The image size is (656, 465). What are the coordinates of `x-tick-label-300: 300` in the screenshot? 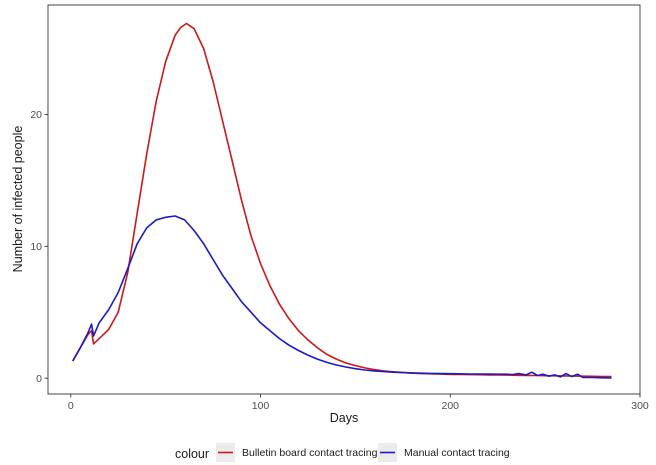 It's located at (640, 406).